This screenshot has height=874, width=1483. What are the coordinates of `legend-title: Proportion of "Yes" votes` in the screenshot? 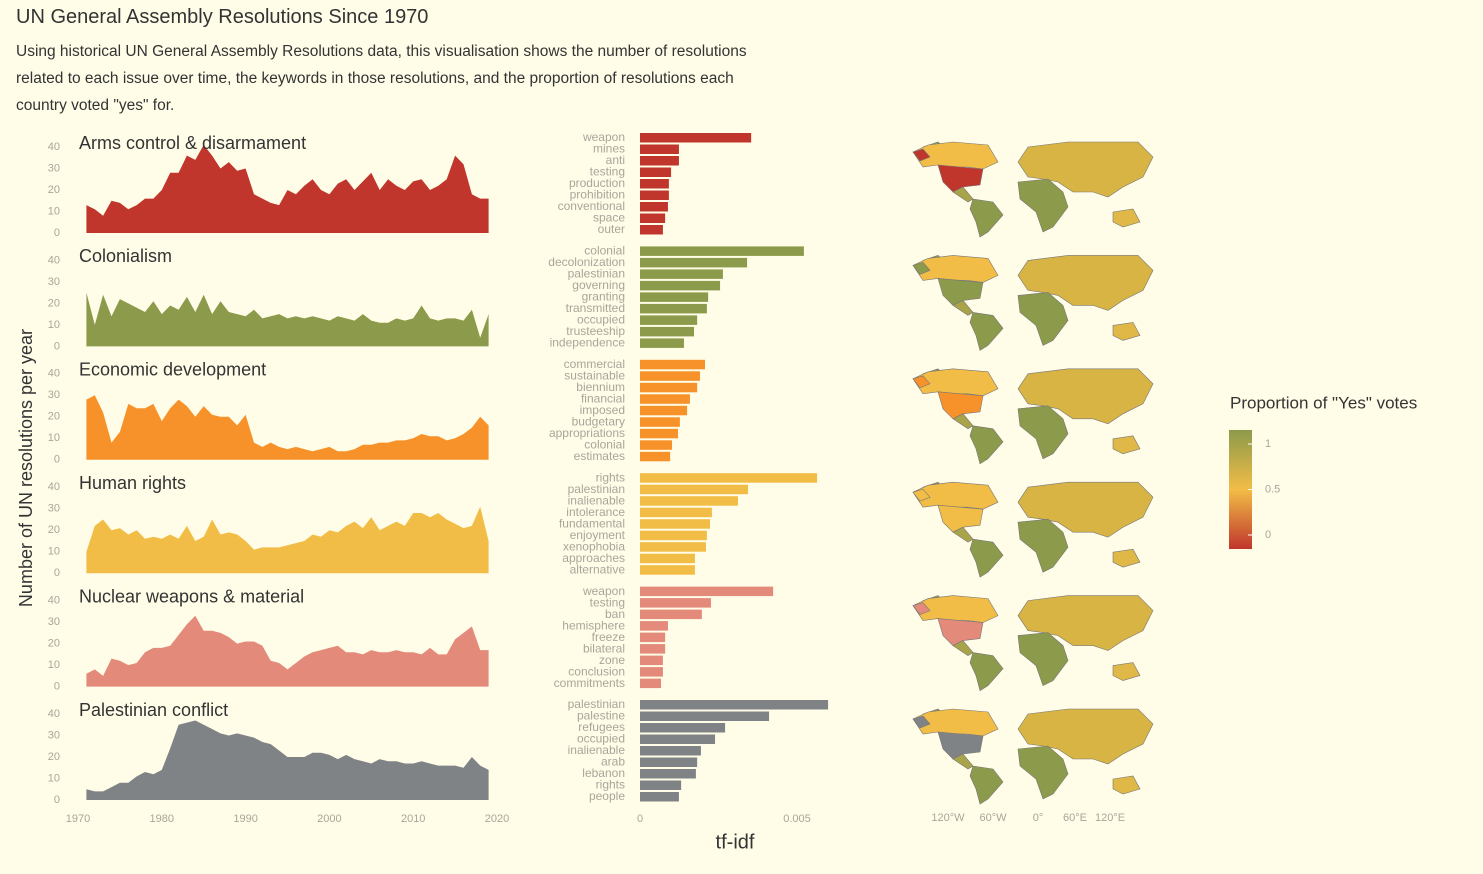 It's located at (1323, 402).